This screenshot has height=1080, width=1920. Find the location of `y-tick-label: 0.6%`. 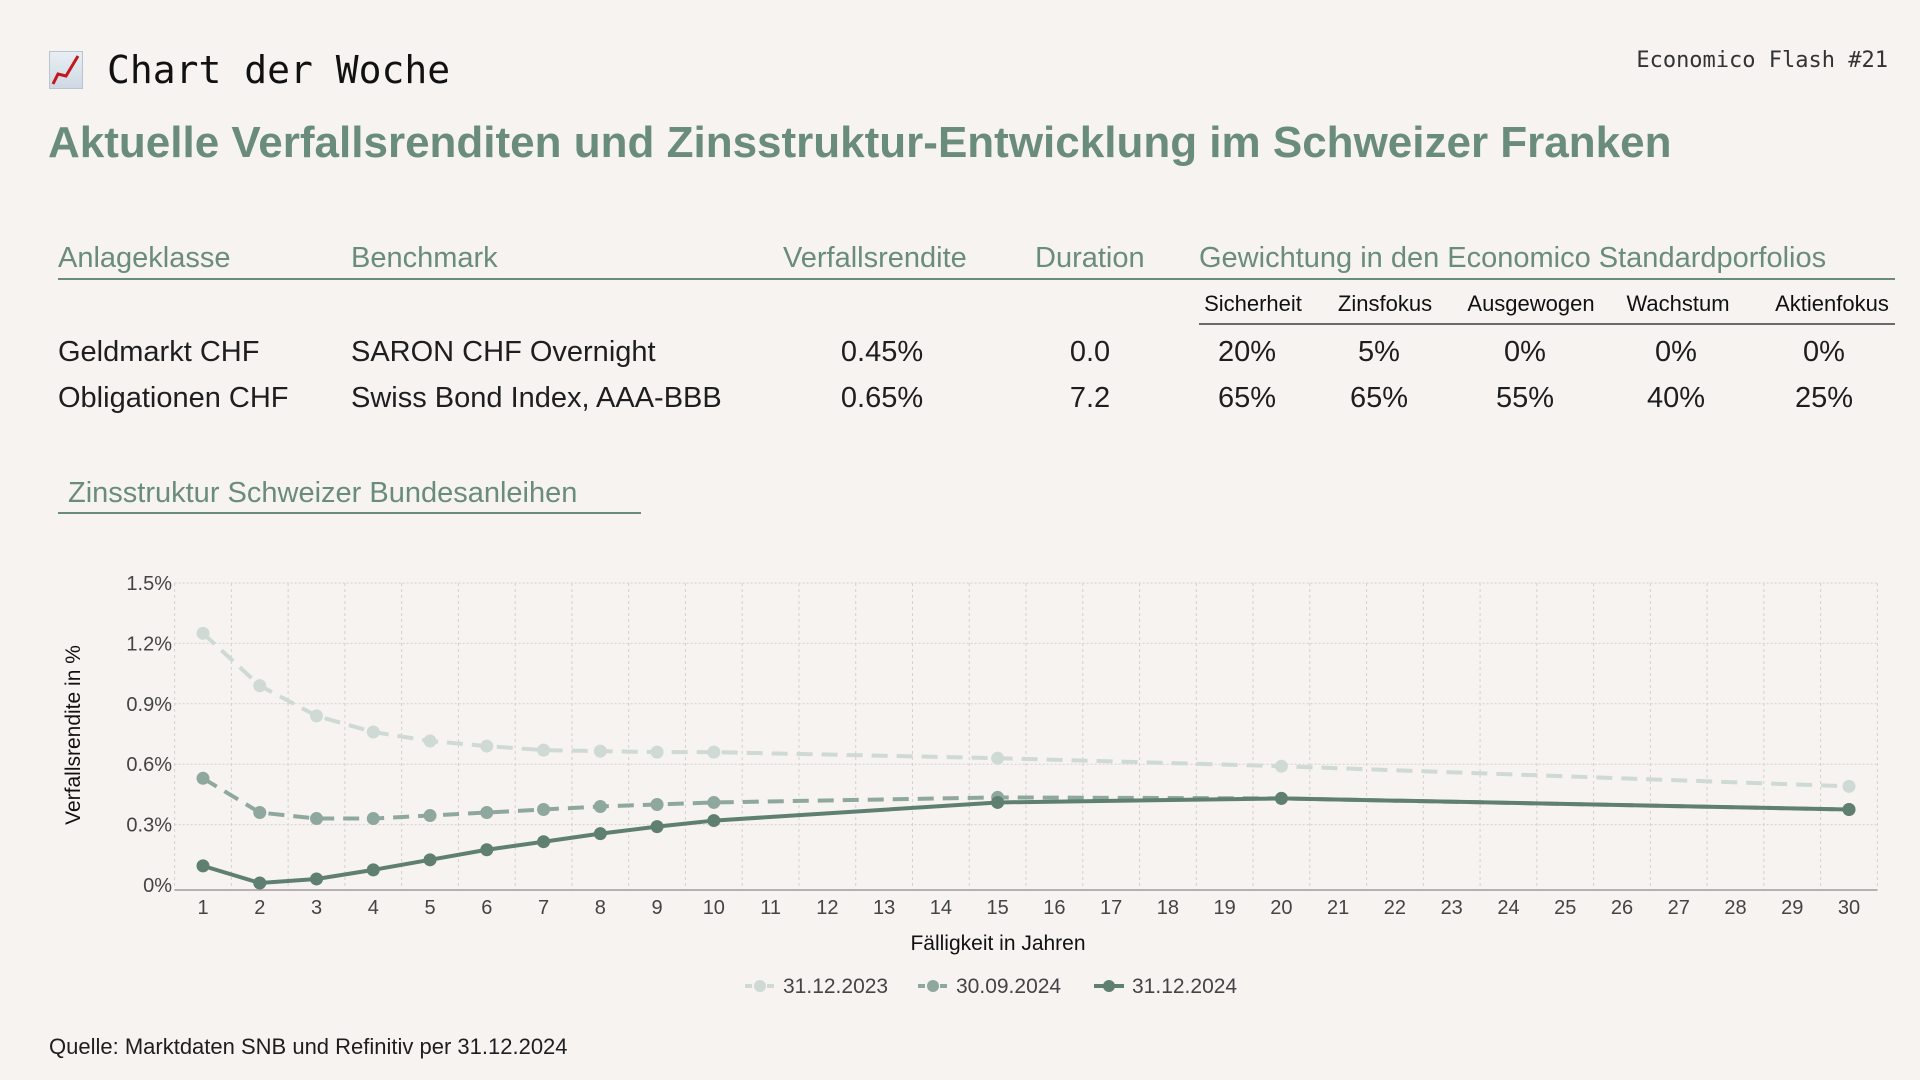

y-tick-label: 0.6% is located at coordinates (149, 765).